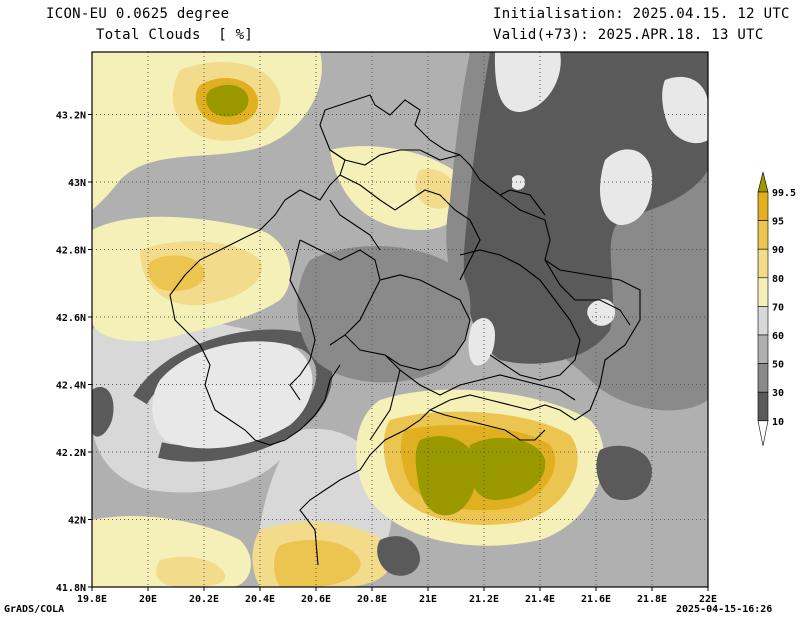 The image size is (800, 618). What do you see at coordinates (340, 292) in the screenshot?
I see `border-inner-center-west` at bounding box center [340, 292].